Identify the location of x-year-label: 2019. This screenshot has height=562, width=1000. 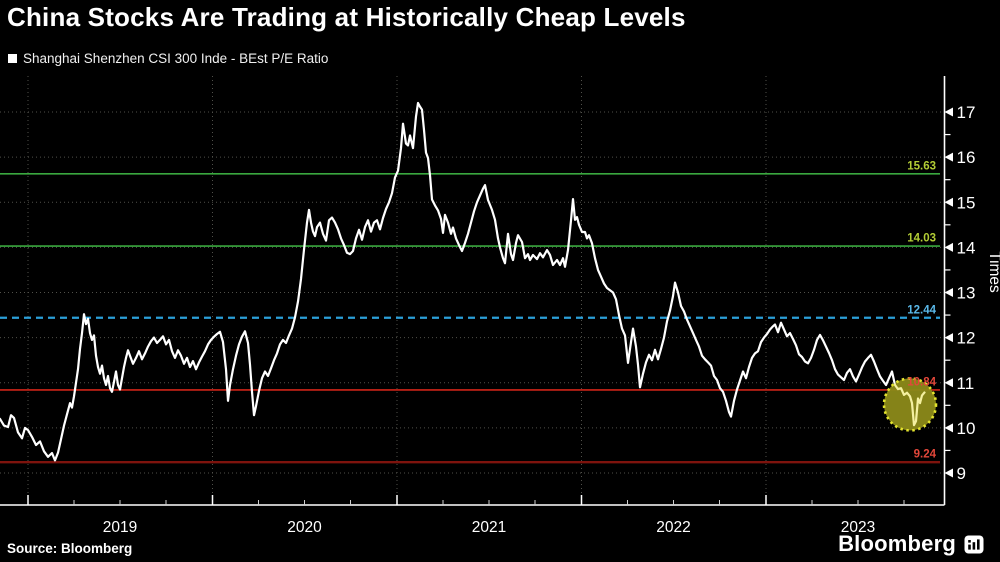
(120, 527).